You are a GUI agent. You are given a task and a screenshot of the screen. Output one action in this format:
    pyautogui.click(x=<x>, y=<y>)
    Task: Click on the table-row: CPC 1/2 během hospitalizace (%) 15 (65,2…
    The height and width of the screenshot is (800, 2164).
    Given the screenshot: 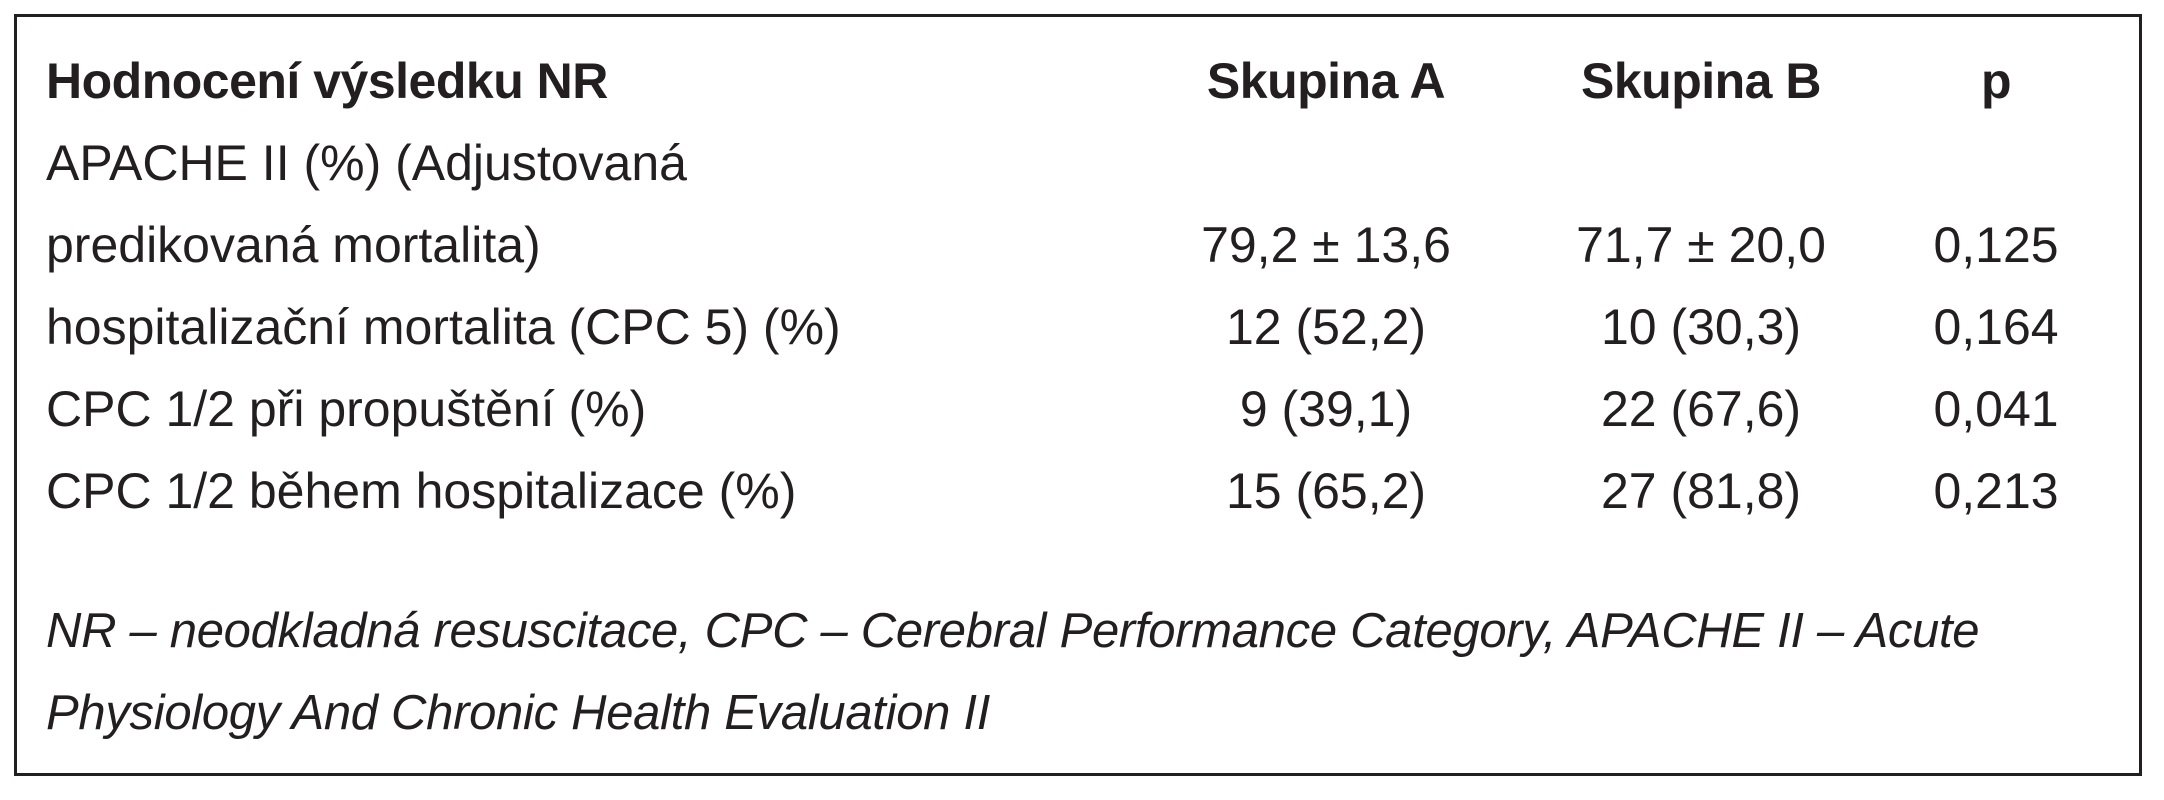 What is the action you would take?
    pyautogui.click(x=1076, y=491)
    